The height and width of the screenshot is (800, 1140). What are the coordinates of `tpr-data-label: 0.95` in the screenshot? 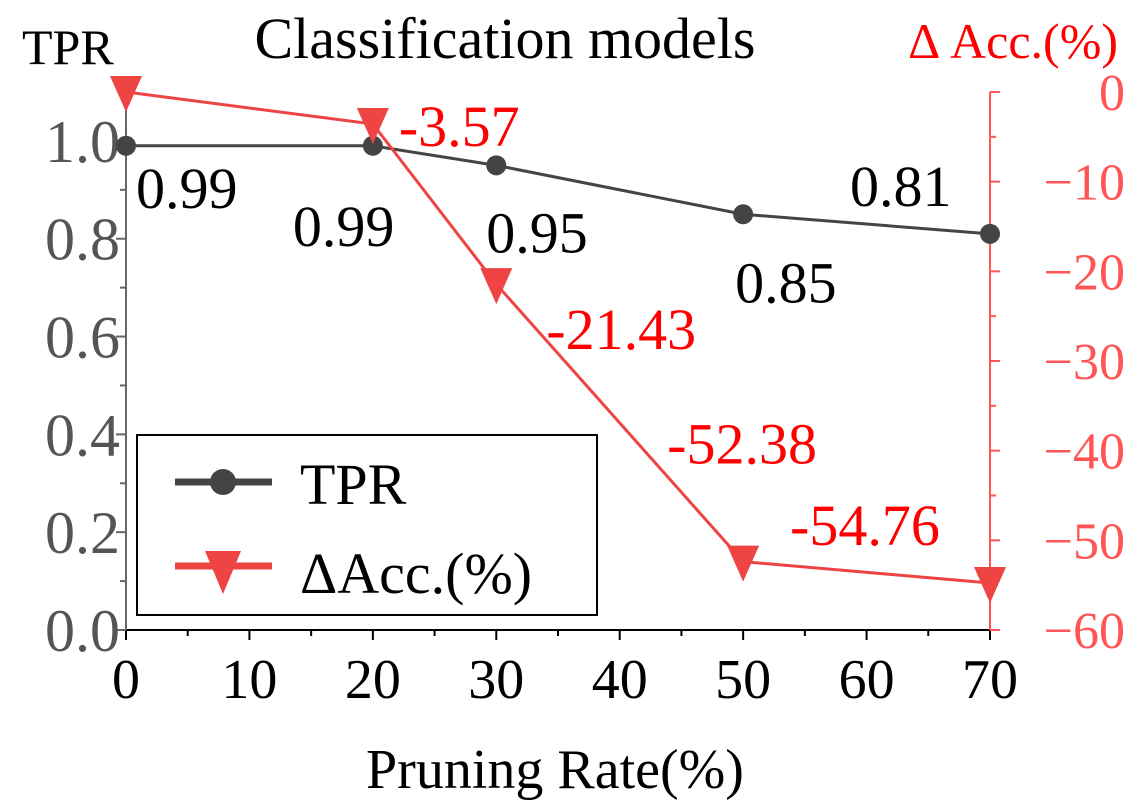 It's located at (537, 232).